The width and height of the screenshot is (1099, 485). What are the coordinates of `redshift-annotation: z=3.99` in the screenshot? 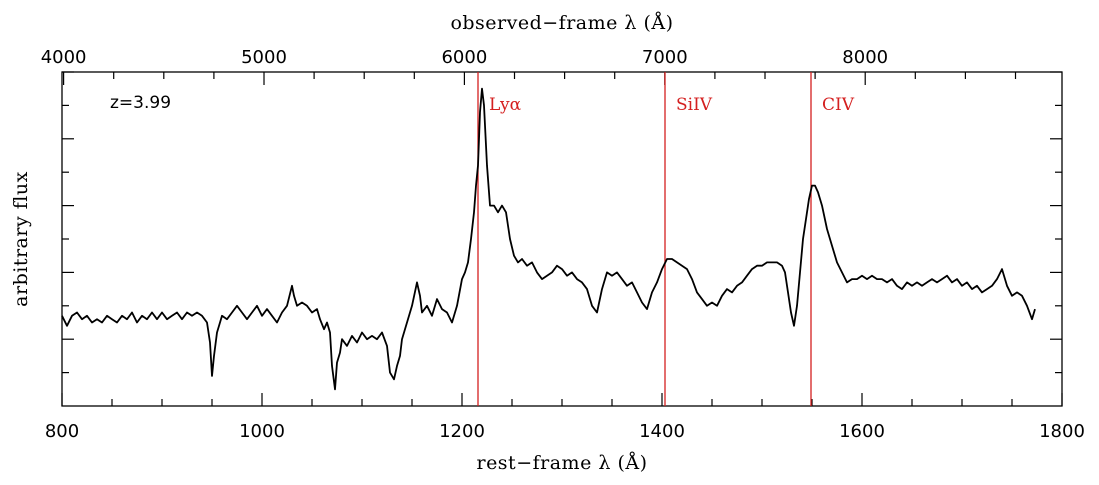 It's located at (140, 103).